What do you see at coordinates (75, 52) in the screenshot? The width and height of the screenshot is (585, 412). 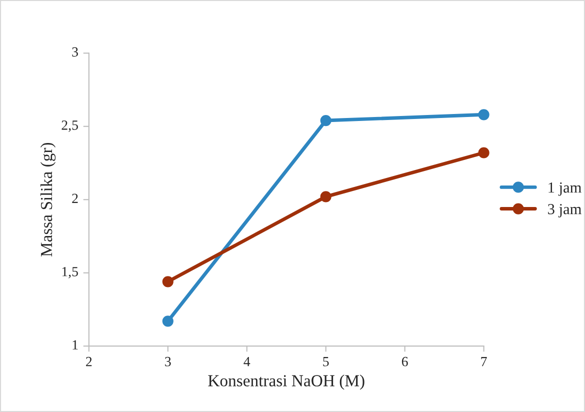 I see `y-tick-label: 3` at bounding box center [75, 52].